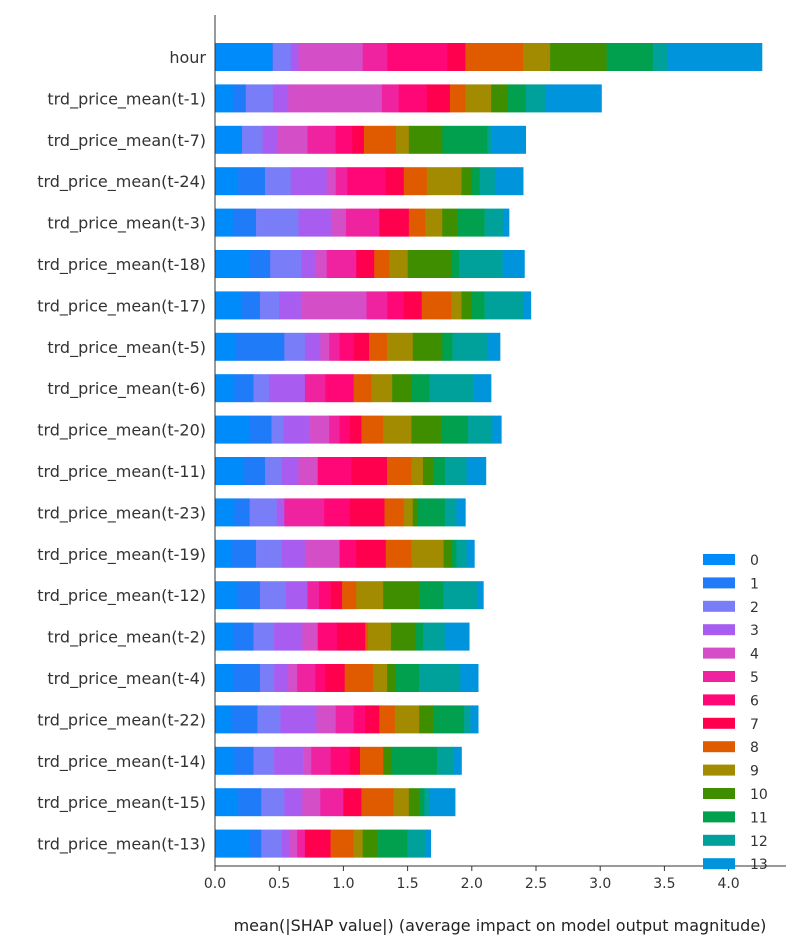 The width and height of the screenshot is (800, 950). Describe the element at coordinates (121, 182) in the screenshot. I see `y-tick-label: trd_price_mean(t-24)` at that location.